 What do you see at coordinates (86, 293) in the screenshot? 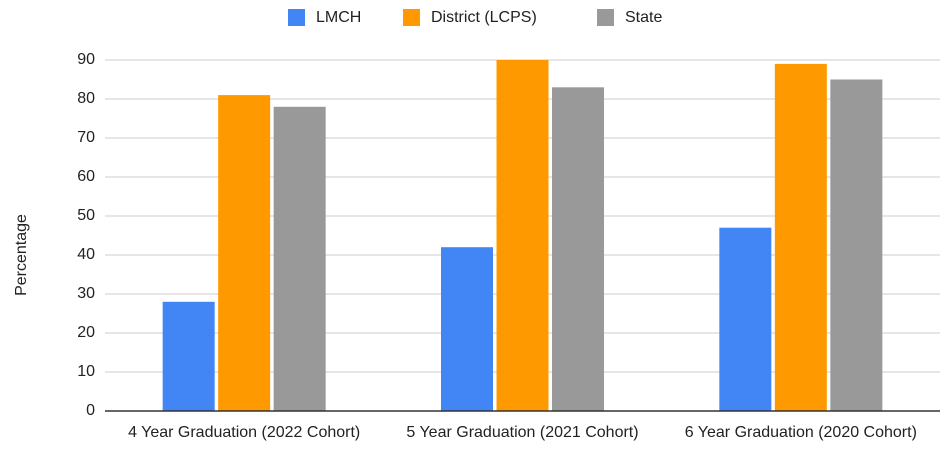
I see `y-tick-label: 30` at bounding box center [86, 293].